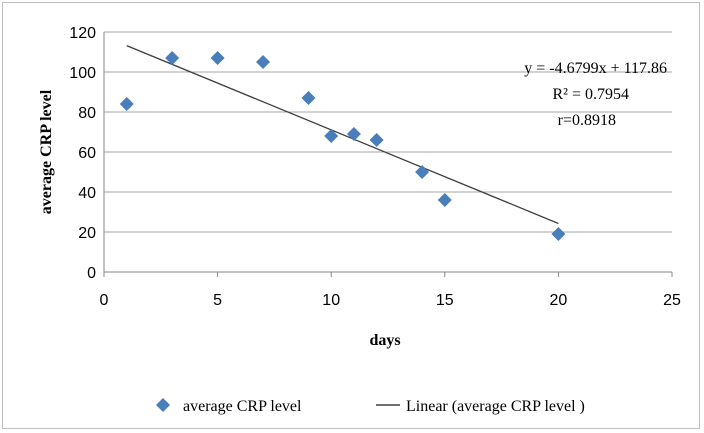 Image resolution: width=704 pixels, height=433 pixels. I want to click on y-tick-label: 0, so click(91, 273).